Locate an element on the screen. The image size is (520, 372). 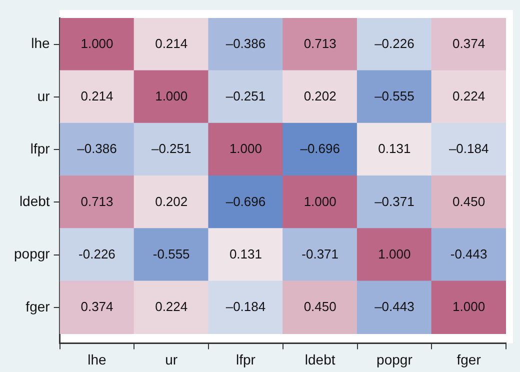
x-tick-label: fger is located at coordinates (469, 359).